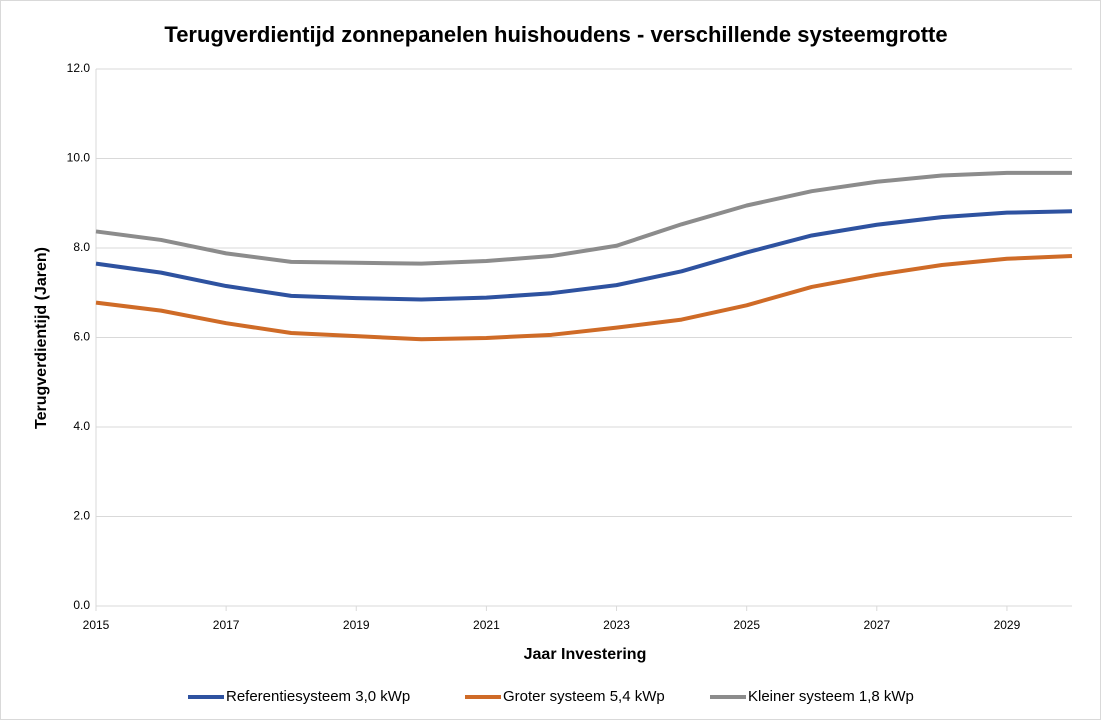 The width and height of the screenshot is (1101, 720). What do you see at coordinates (356, 625) in the screenshot?
I see `x-tick-label: 2019` at bounding box center [356, 625].